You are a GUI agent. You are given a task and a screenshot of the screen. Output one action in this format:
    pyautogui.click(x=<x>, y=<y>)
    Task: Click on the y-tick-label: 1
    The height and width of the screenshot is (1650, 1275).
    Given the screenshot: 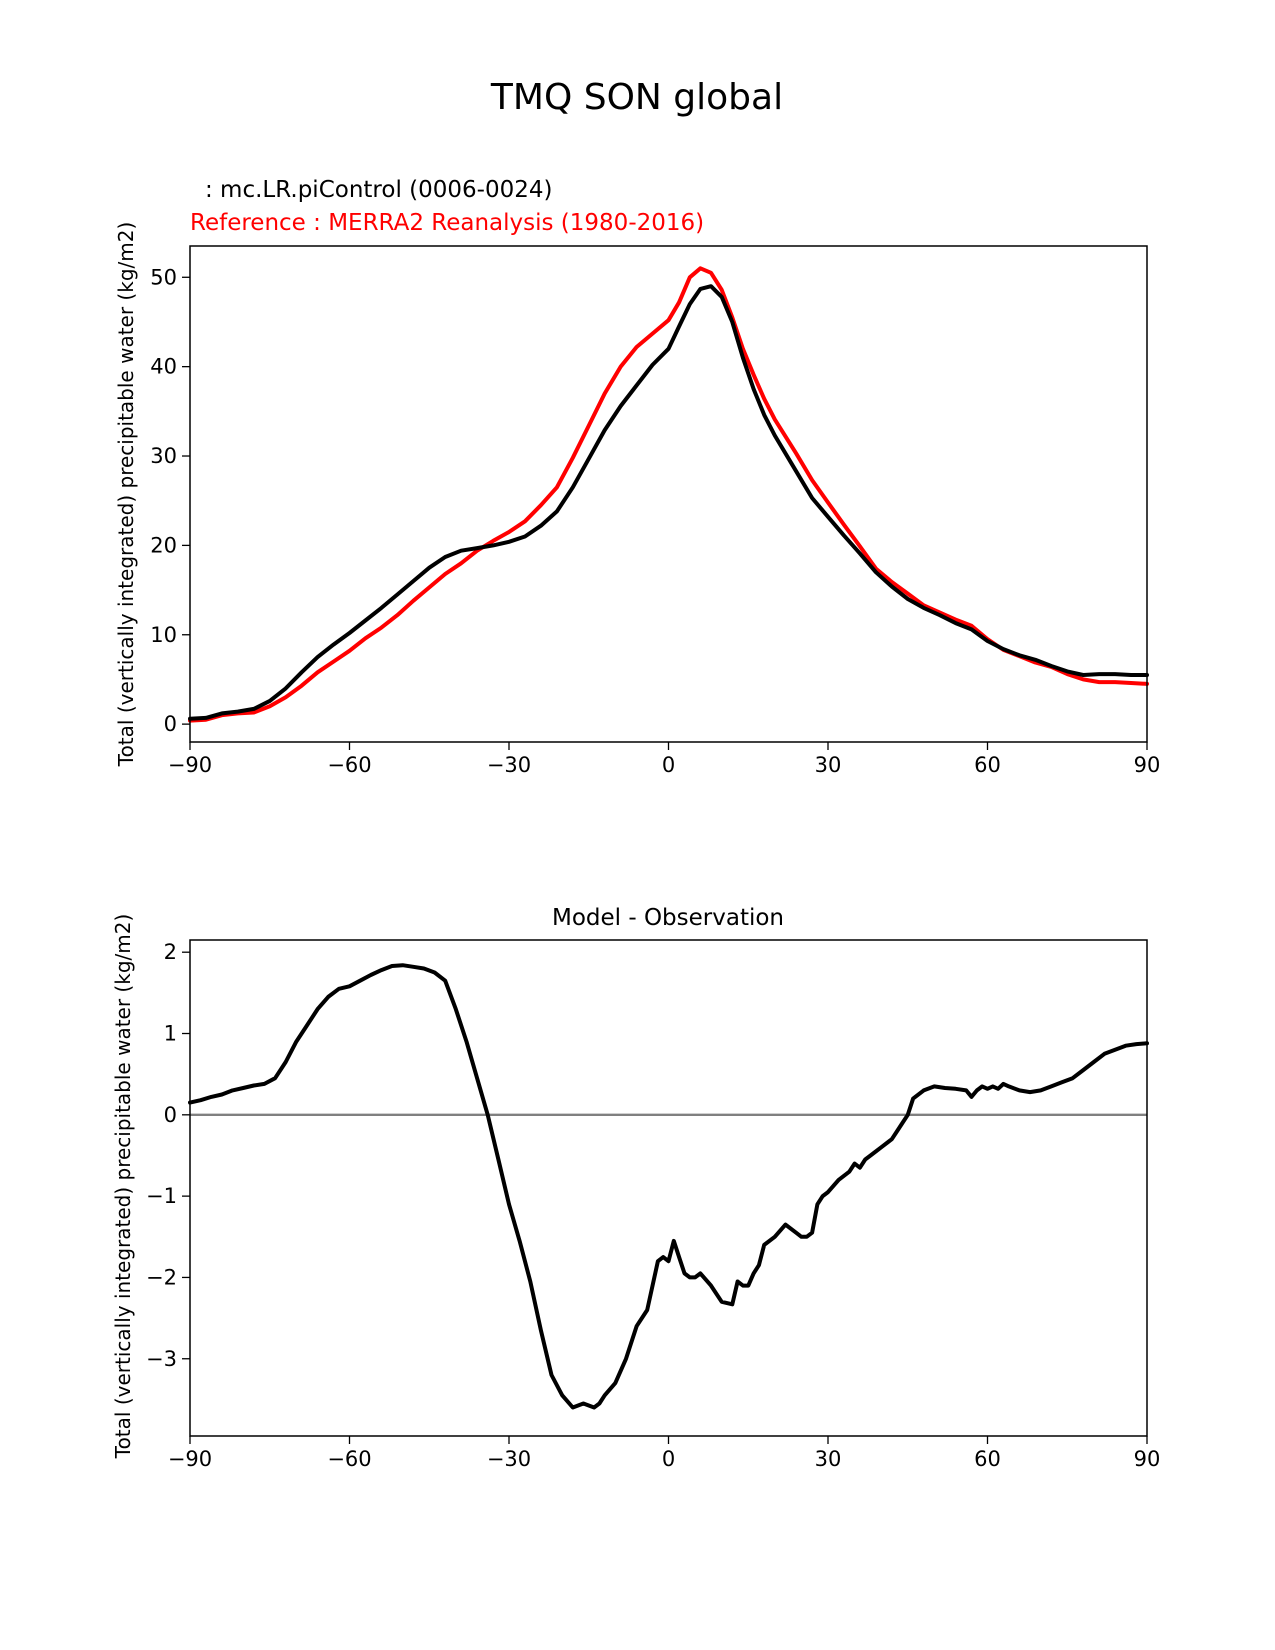 What is the action you would take?
    pyautogui.click(x=170, y=1034)
    